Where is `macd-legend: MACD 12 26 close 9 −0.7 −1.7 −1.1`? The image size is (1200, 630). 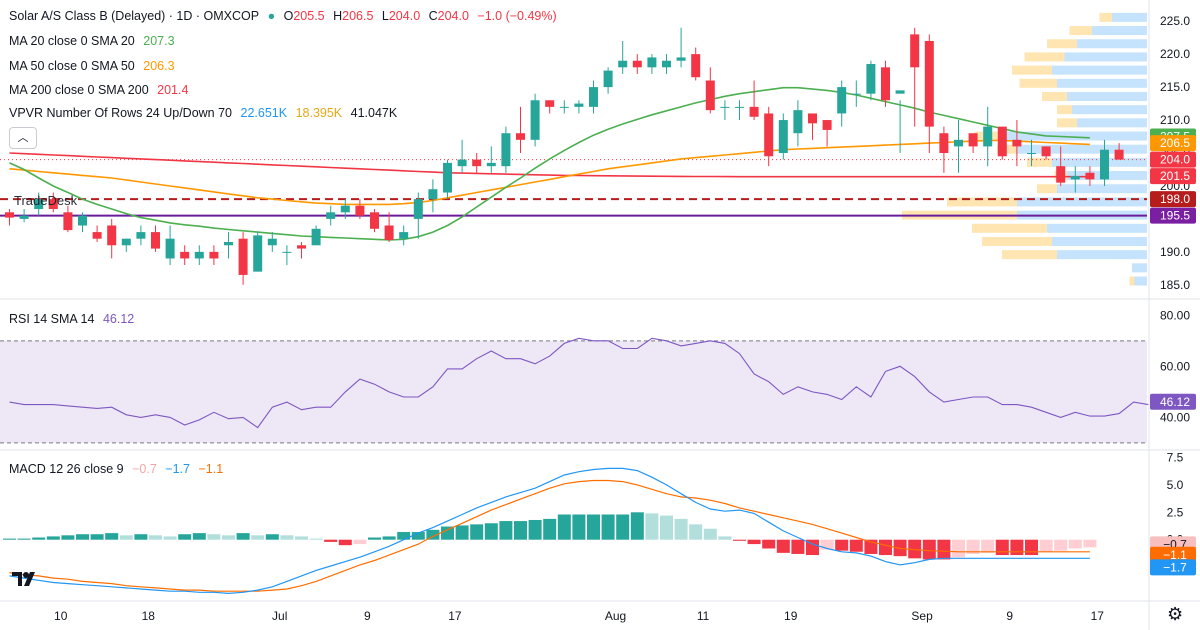
macd-legend: MACD 12 26 close 9 −0.7 −1.7 −1.1 is located at coordinates (118, 469).